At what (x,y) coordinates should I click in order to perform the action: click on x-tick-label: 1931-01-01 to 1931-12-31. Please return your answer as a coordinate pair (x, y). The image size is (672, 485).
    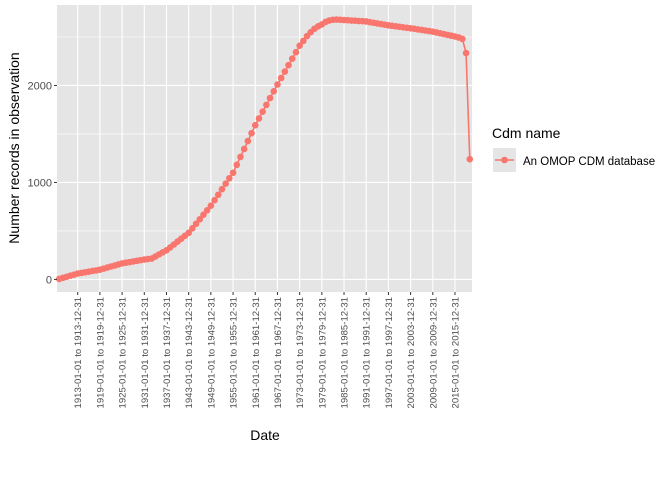
    Looking at the image, I should click on (145, 352).